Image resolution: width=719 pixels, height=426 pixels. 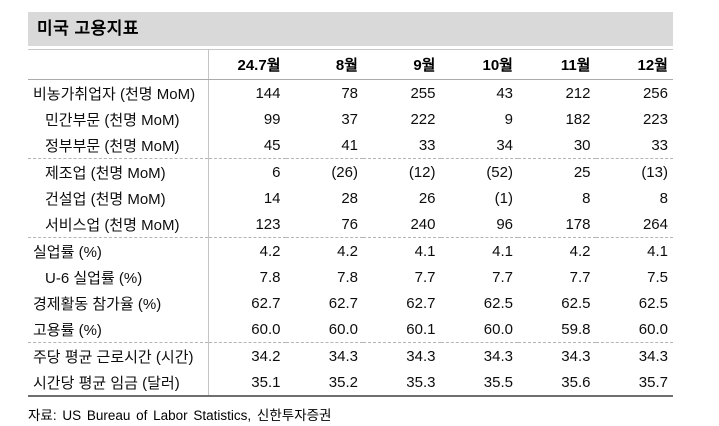 I want to click on value-cell: 35.7, so click(x=653, y=382).